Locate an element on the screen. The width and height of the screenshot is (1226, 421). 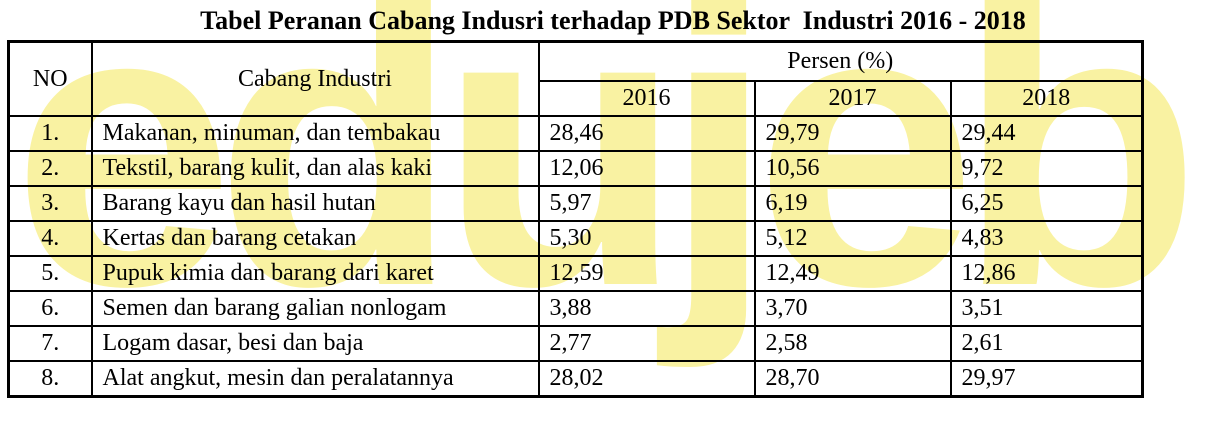
value-2017: 2,58 is located at coordinates (852, 343).